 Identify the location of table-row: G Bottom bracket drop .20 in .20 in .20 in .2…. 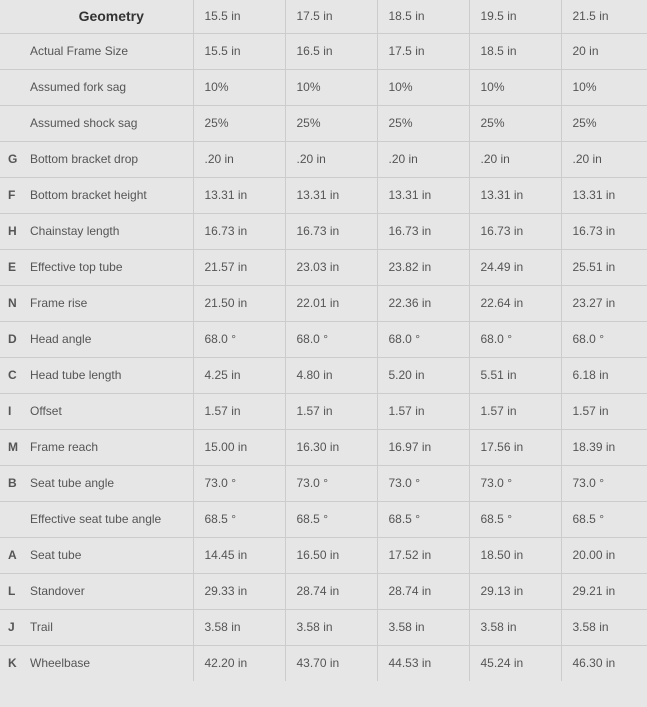
(323, 158).